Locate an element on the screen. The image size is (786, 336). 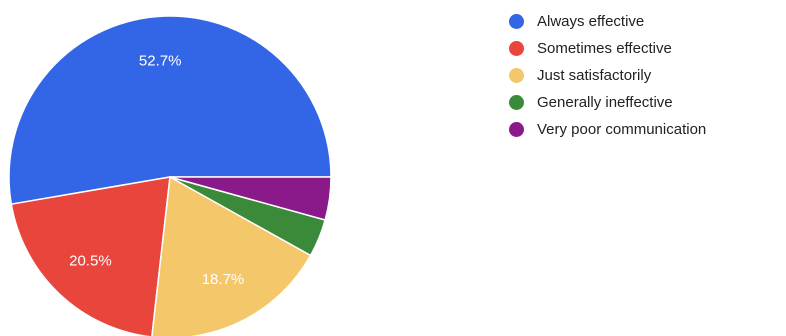
legend-item-just-satisfactorily: Just satisfactorily is located at coordinates (607, 75).